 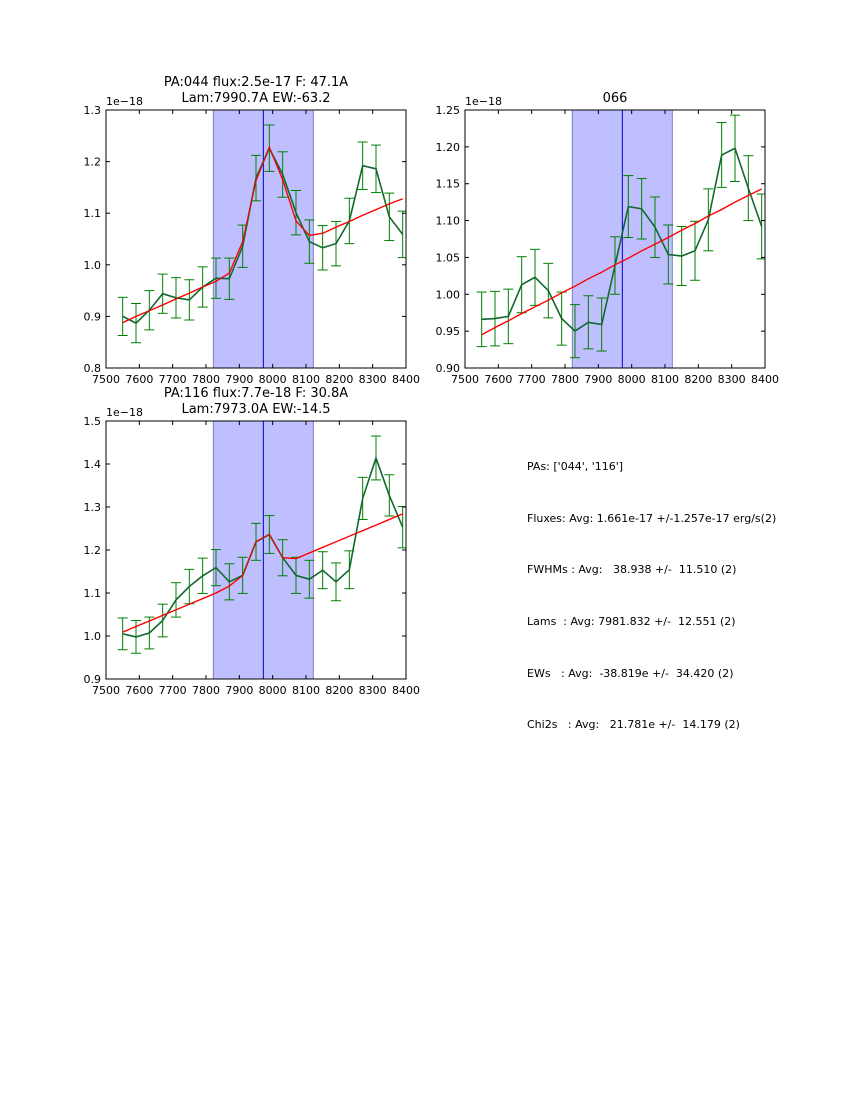 What do you see at coordinates (255, 409) in the screenshot?
I see `subplot-title: Lam:7973.0A EW:-14.5` at bounding box center [255, 409].